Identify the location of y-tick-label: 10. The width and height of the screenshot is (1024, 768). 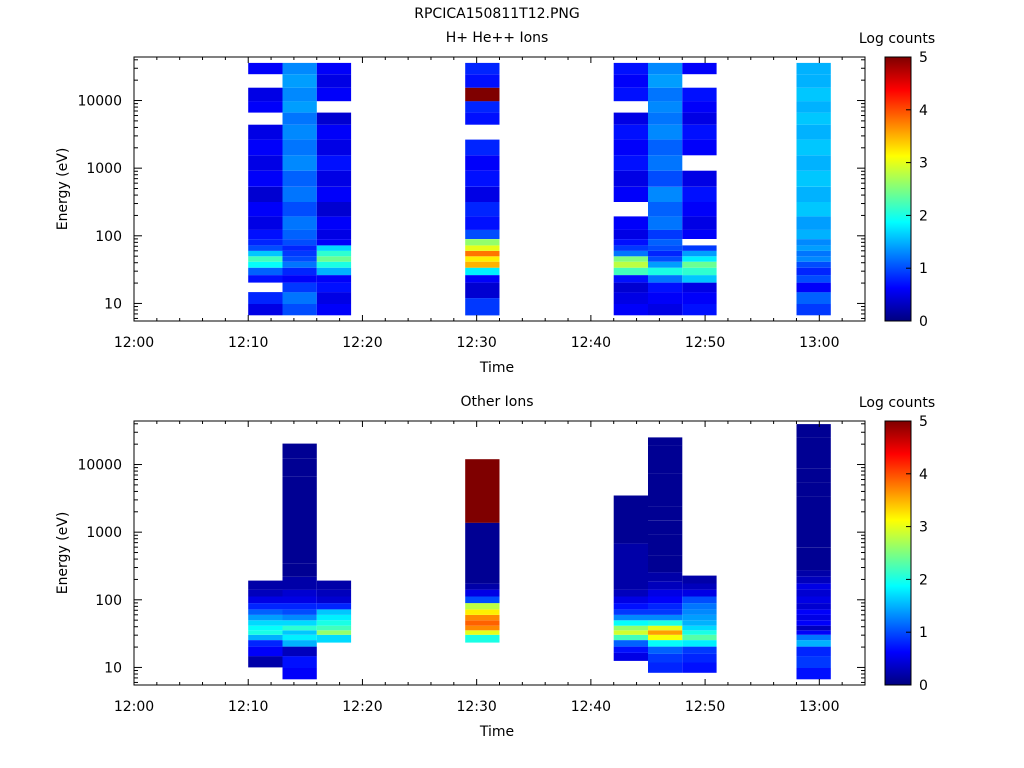
(113, 304).